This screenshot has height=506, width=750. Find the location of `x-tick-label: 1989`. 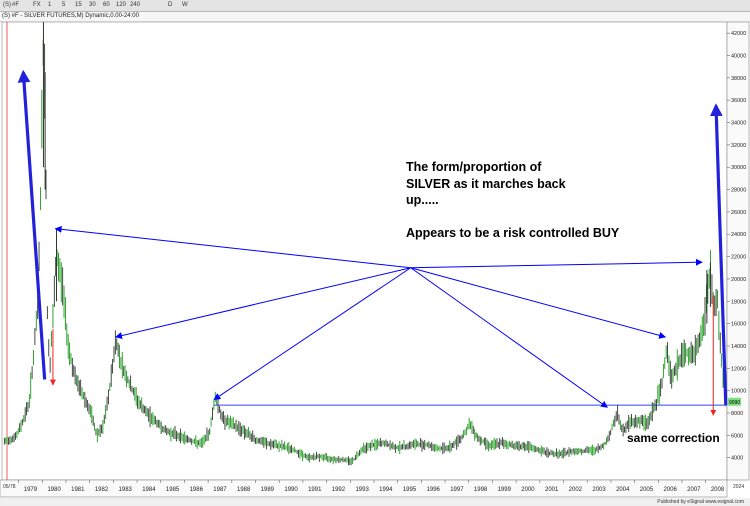

x-tick-label: 1989 is located at coordinates (268, 490).